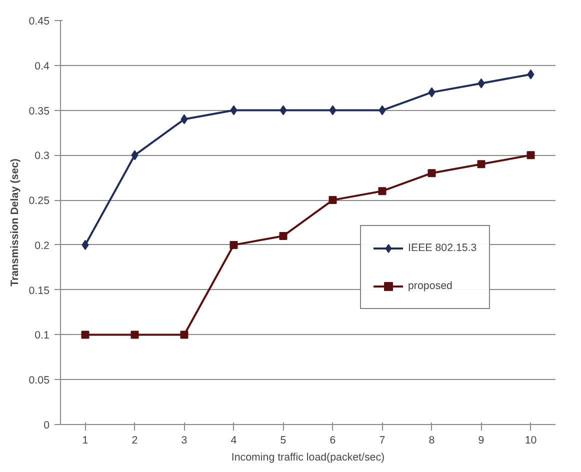 This screenshot has height=472, width=581. I want to click on y-tick-label: 0.4, so click(42, 66).